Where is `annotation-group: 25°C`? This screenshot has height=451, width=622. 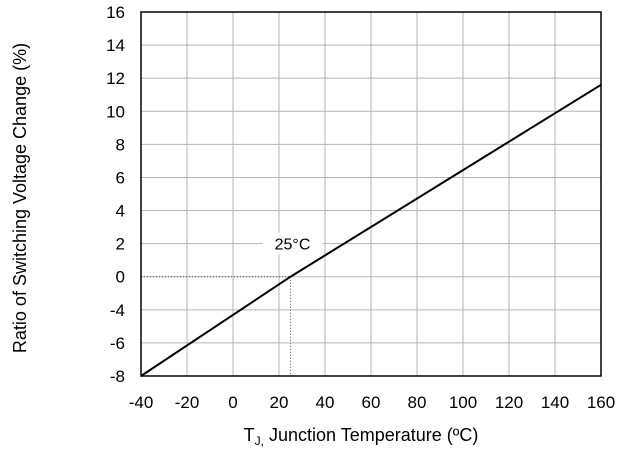
annotation-group: 25°C is located at coordinates (292, 243).